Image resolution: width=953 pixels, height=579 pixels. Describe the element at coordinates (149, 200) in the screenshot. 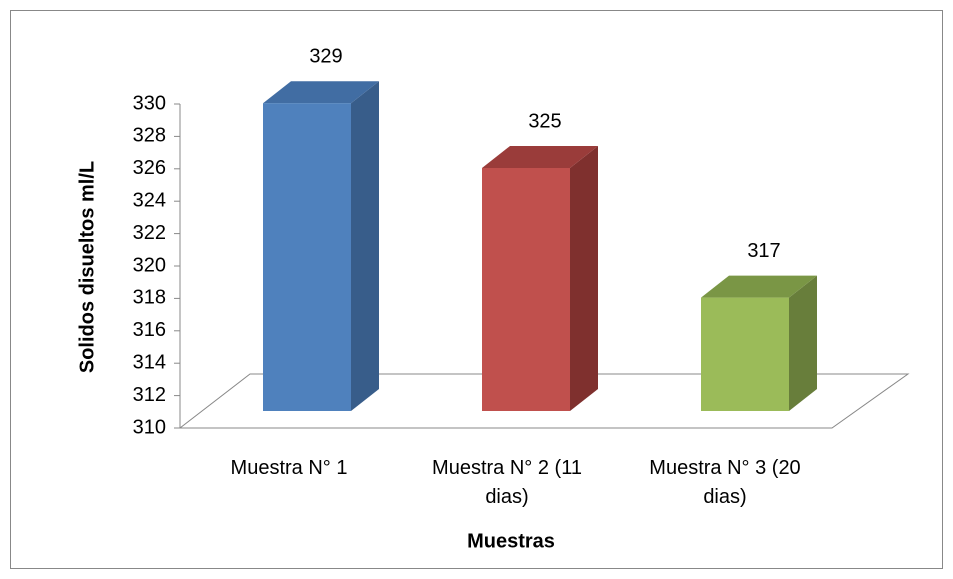

I see `y-tick-label: 324` at that location.